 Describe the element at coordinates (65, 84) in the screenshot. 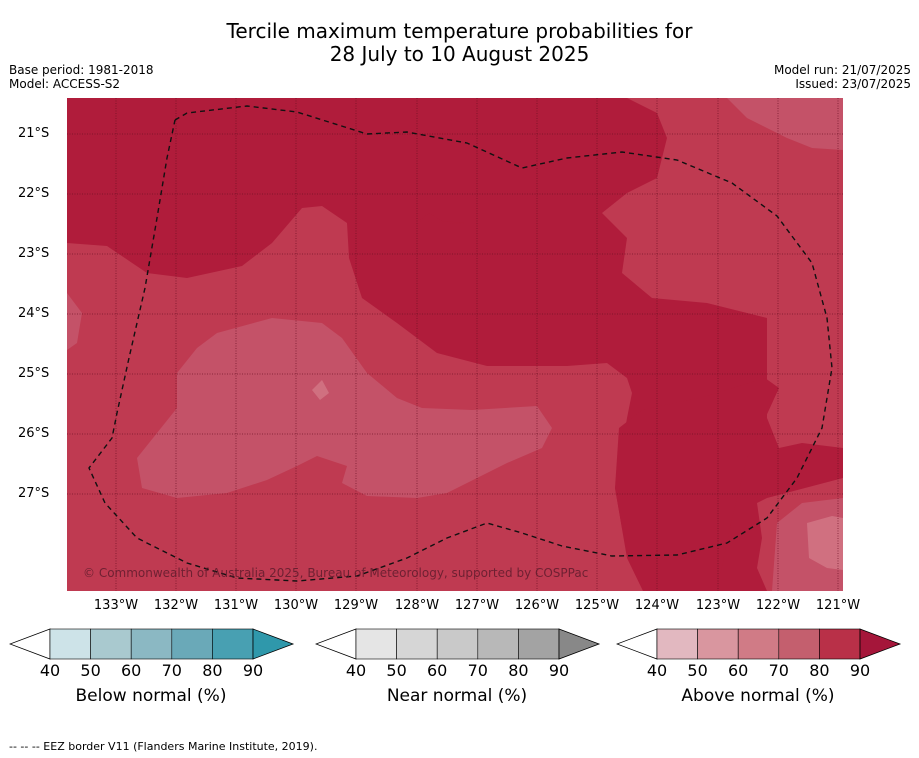

I see `model-name: Model: ACCESS-S2` at that location.